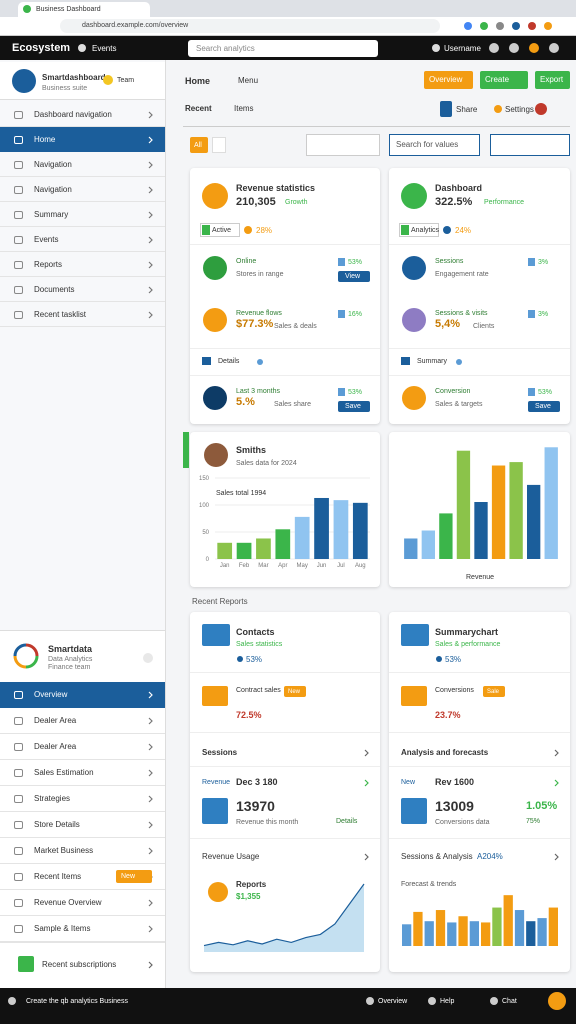  I want to click on stat-link: Details, so click(347, 821).